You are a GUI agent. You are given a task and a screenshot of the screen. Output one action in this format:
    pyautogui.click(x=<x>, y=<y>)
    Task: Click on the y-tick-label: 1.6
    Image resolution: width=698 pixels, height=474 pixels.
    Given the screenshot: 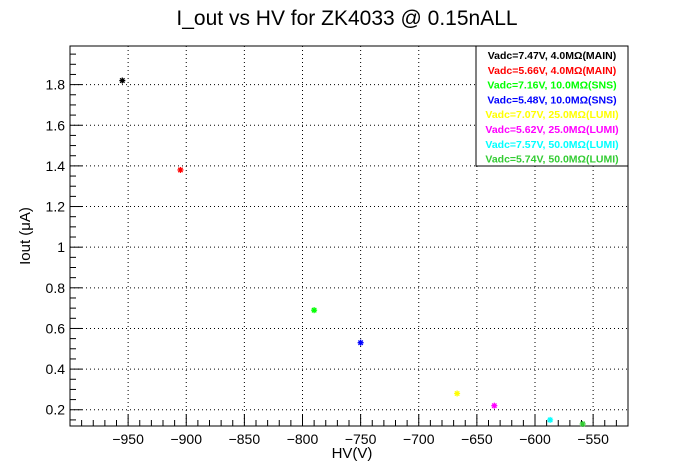 What is the action you would take?
    pyautogui.click(x=56, y=125)
    